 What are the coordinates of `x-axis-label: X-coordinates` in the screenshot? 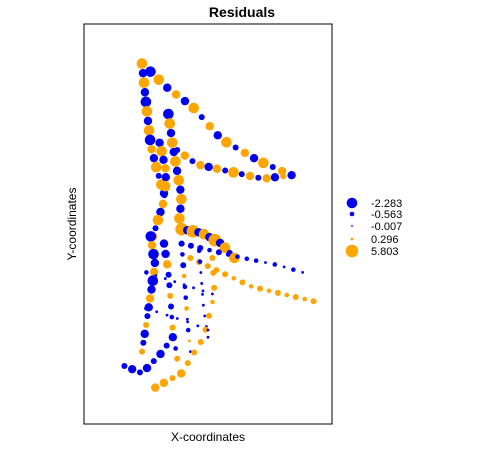 It's located at (208, 437).